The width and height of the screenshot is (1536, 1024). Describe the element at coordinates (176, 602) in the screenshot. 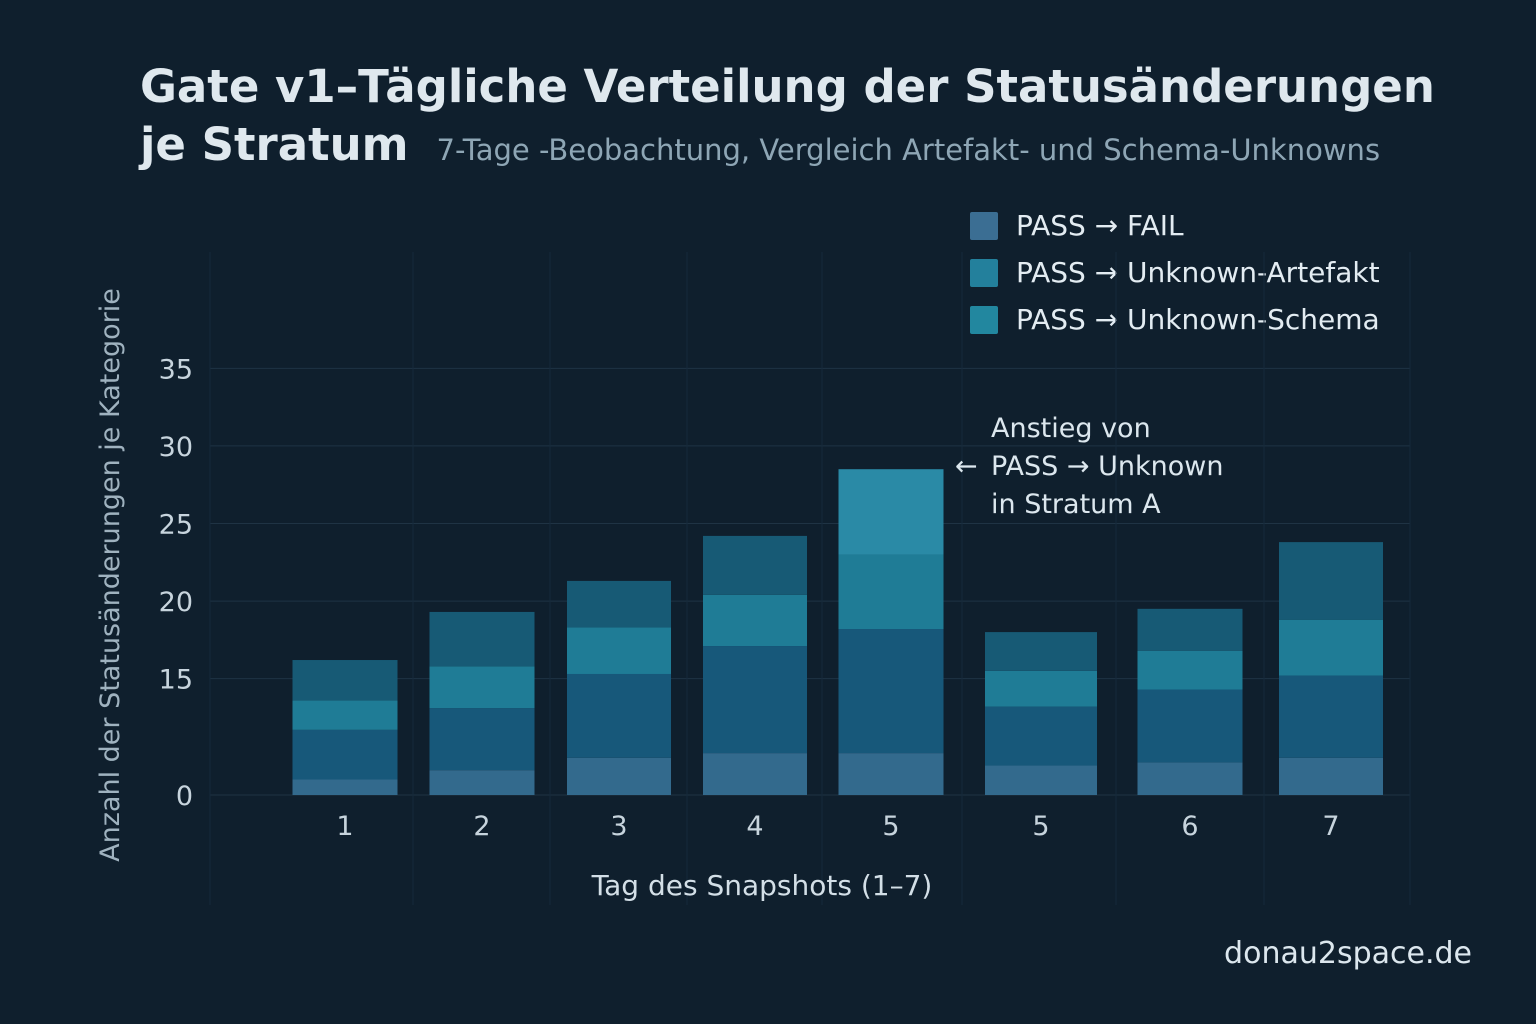

I see `y-tick-label: 20` at that location.